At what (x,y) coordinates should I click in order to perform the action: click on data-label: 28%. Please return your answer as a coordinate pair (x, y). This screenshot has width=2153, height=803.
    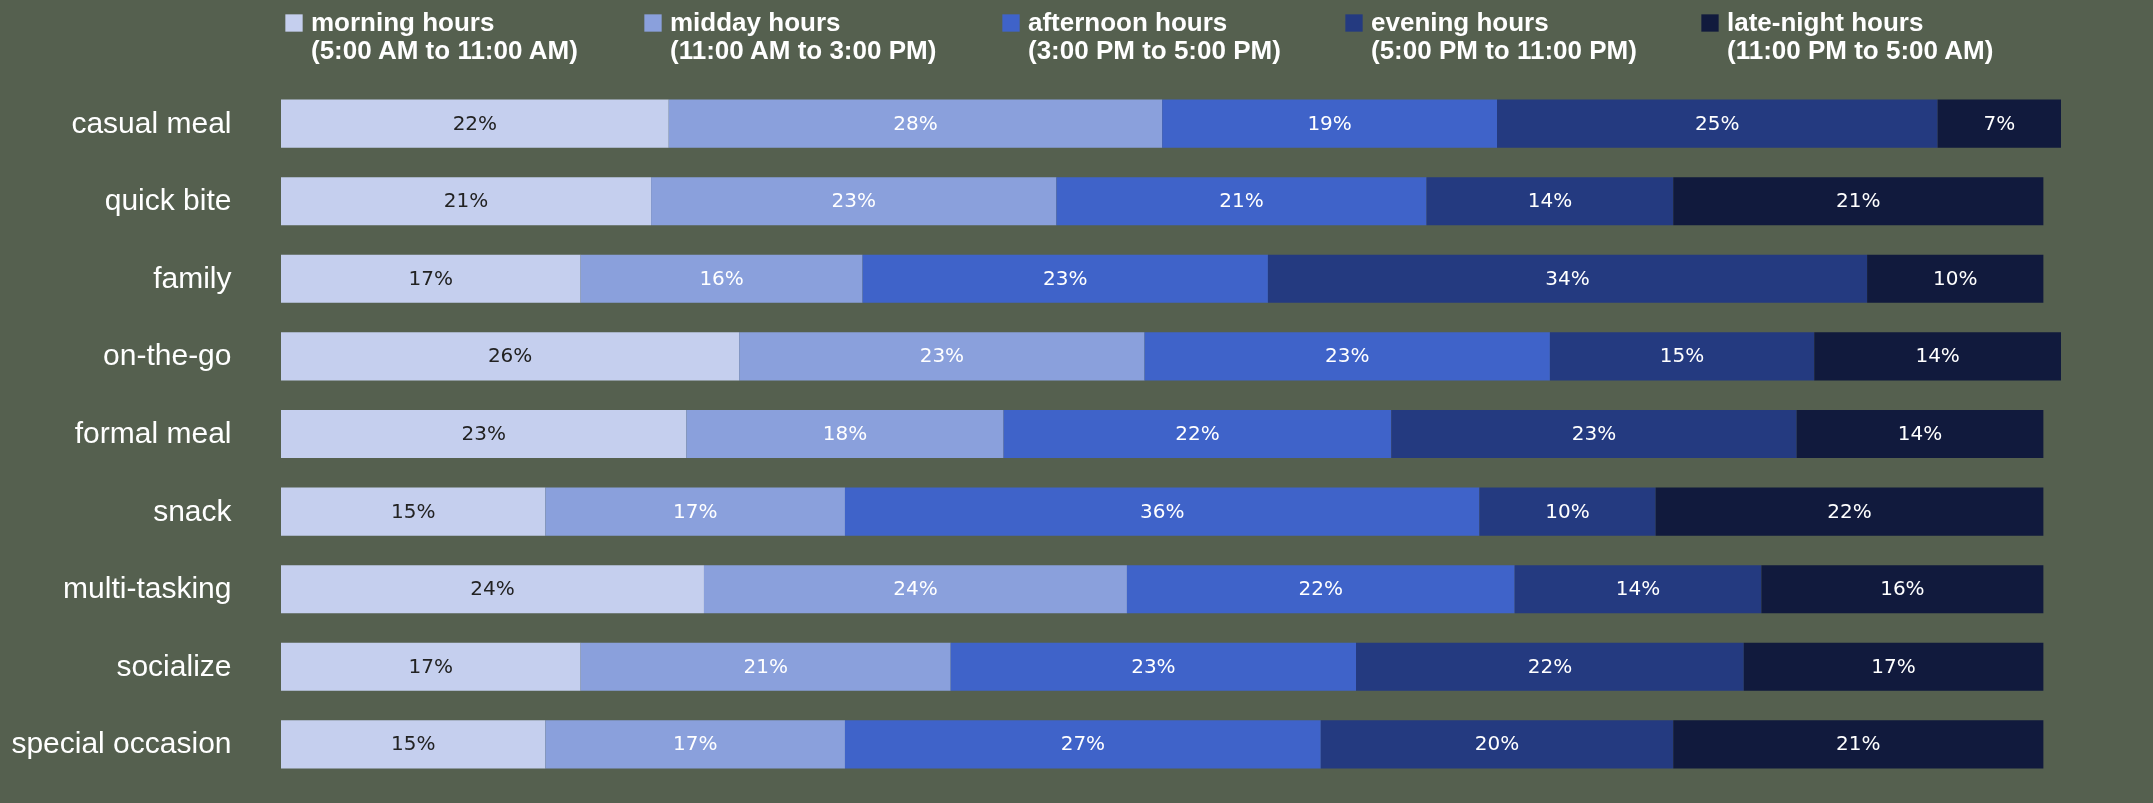
    Looking at the image, I should click on (915, 122).